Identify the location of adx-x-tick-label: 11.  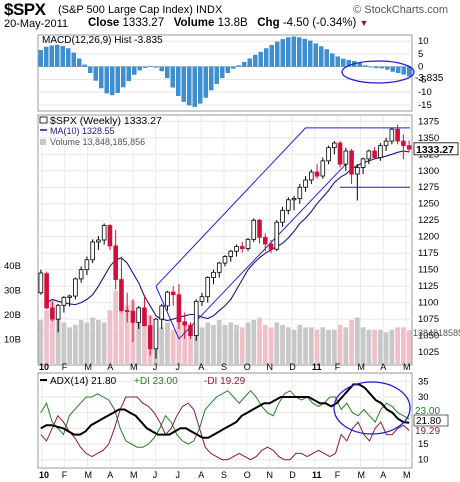
(317, 475).